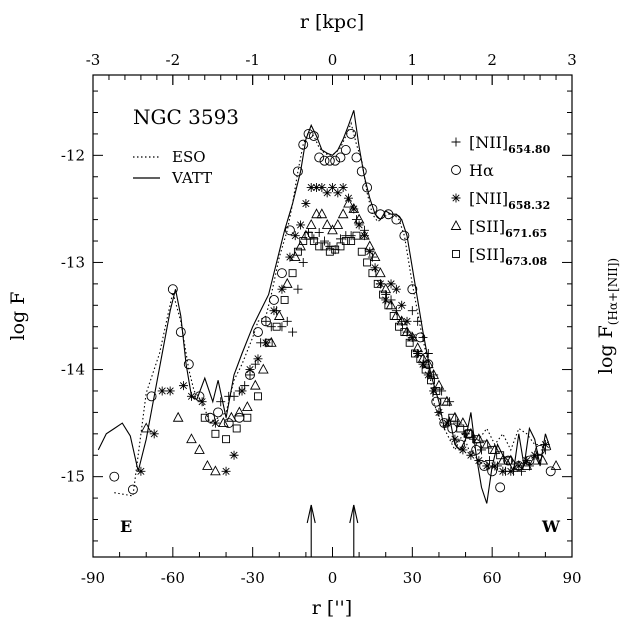 Image resolution: width=640 pixels, height=629 pixels. I want to click on right-axis-label-main: log F, so click(606, 349).